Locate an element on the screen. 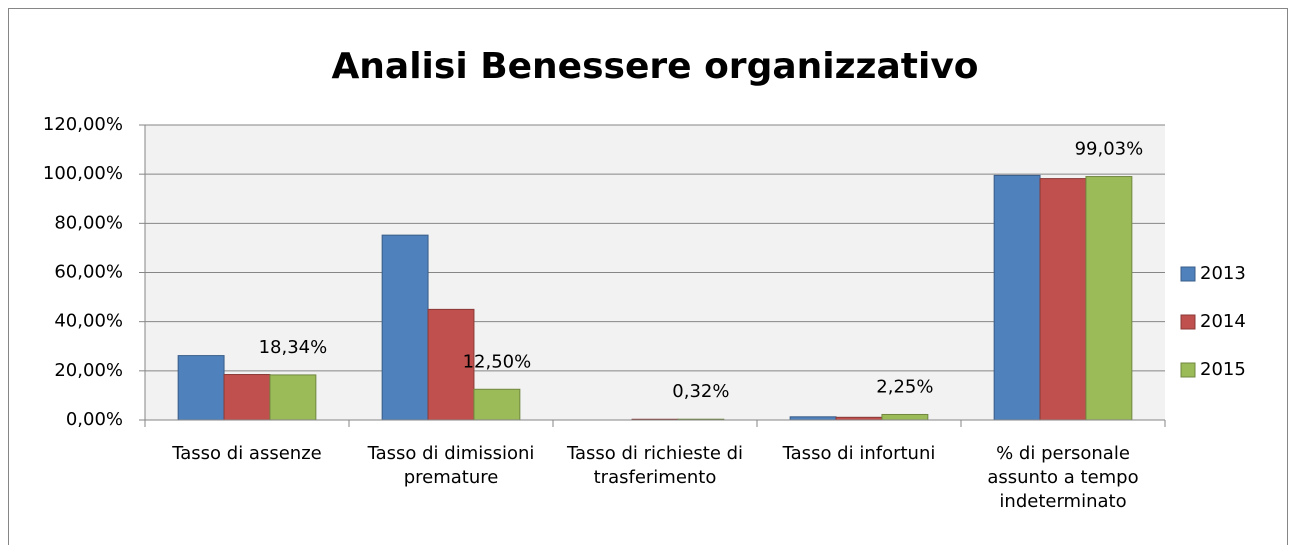  x-tick-label: Tasso di infortuni is located at coordinates (859, 453).